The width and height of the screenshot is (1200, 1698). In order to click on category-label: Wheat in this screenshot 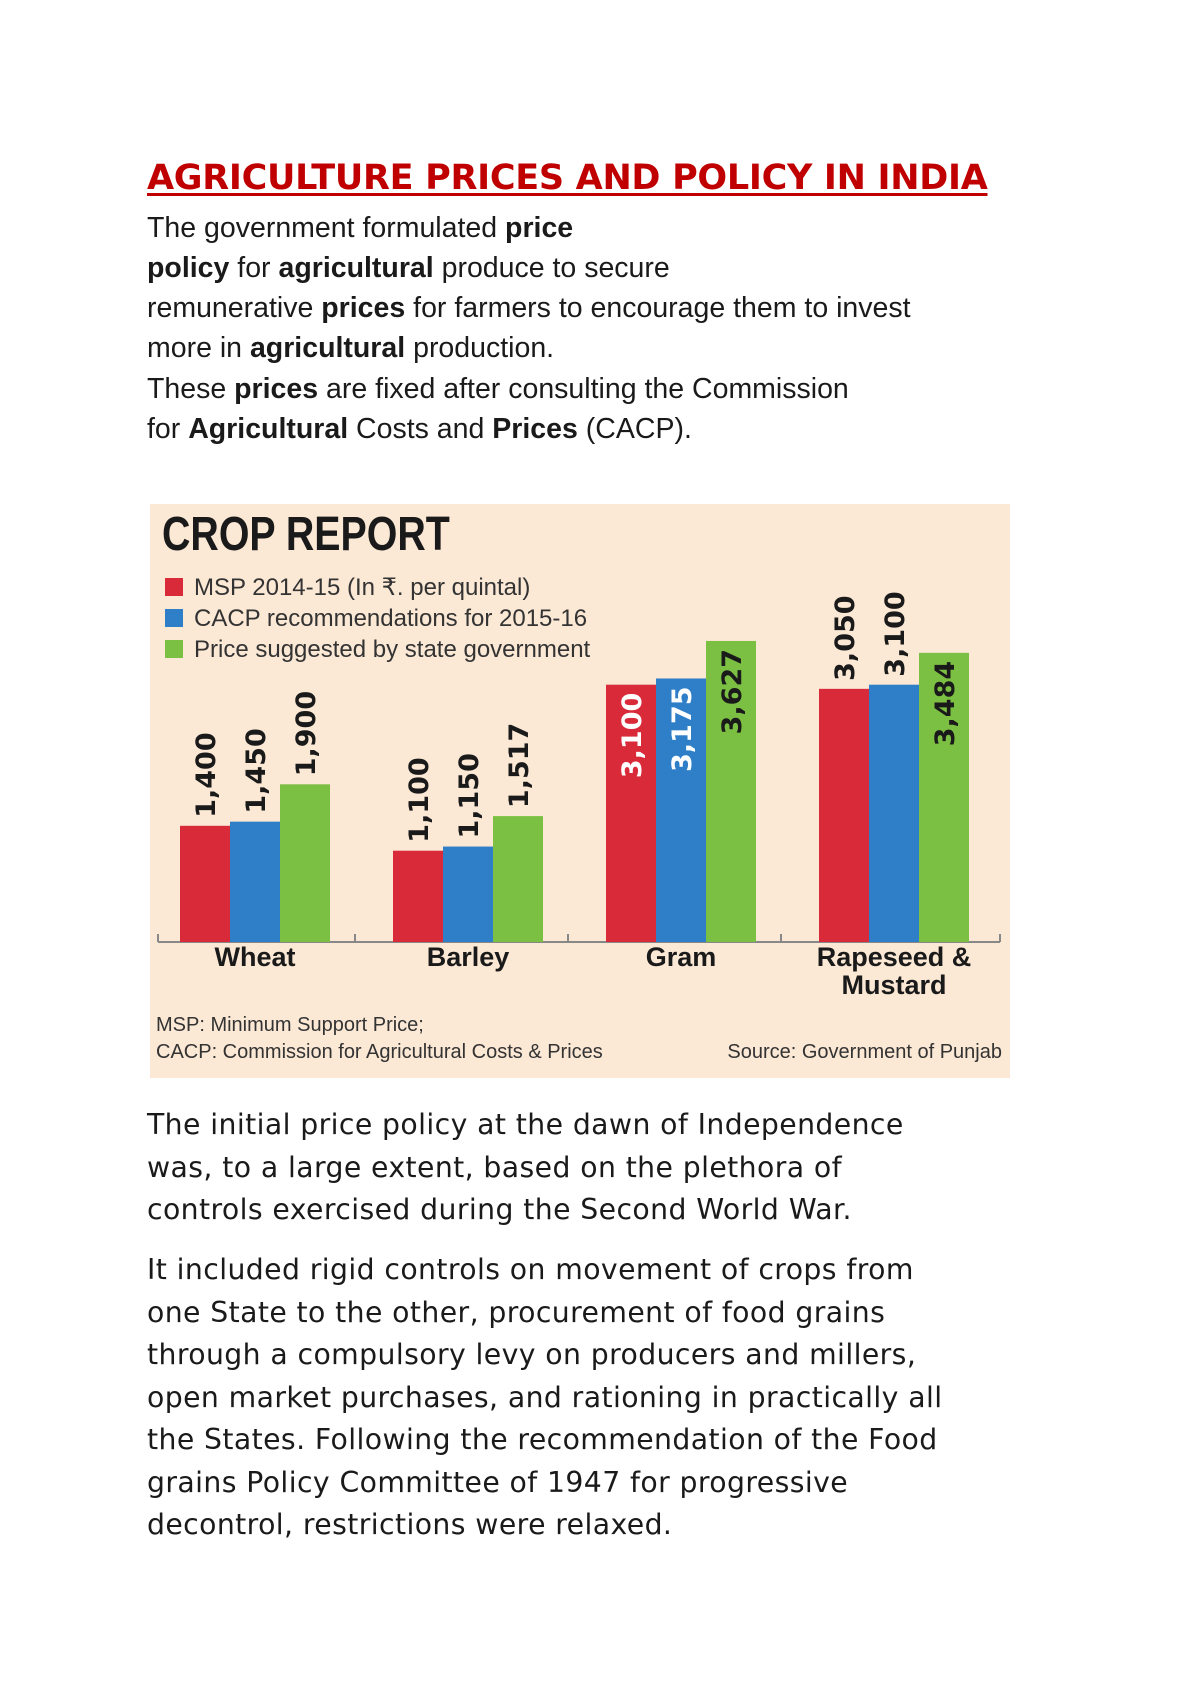, I will do `click(255, 957)`.